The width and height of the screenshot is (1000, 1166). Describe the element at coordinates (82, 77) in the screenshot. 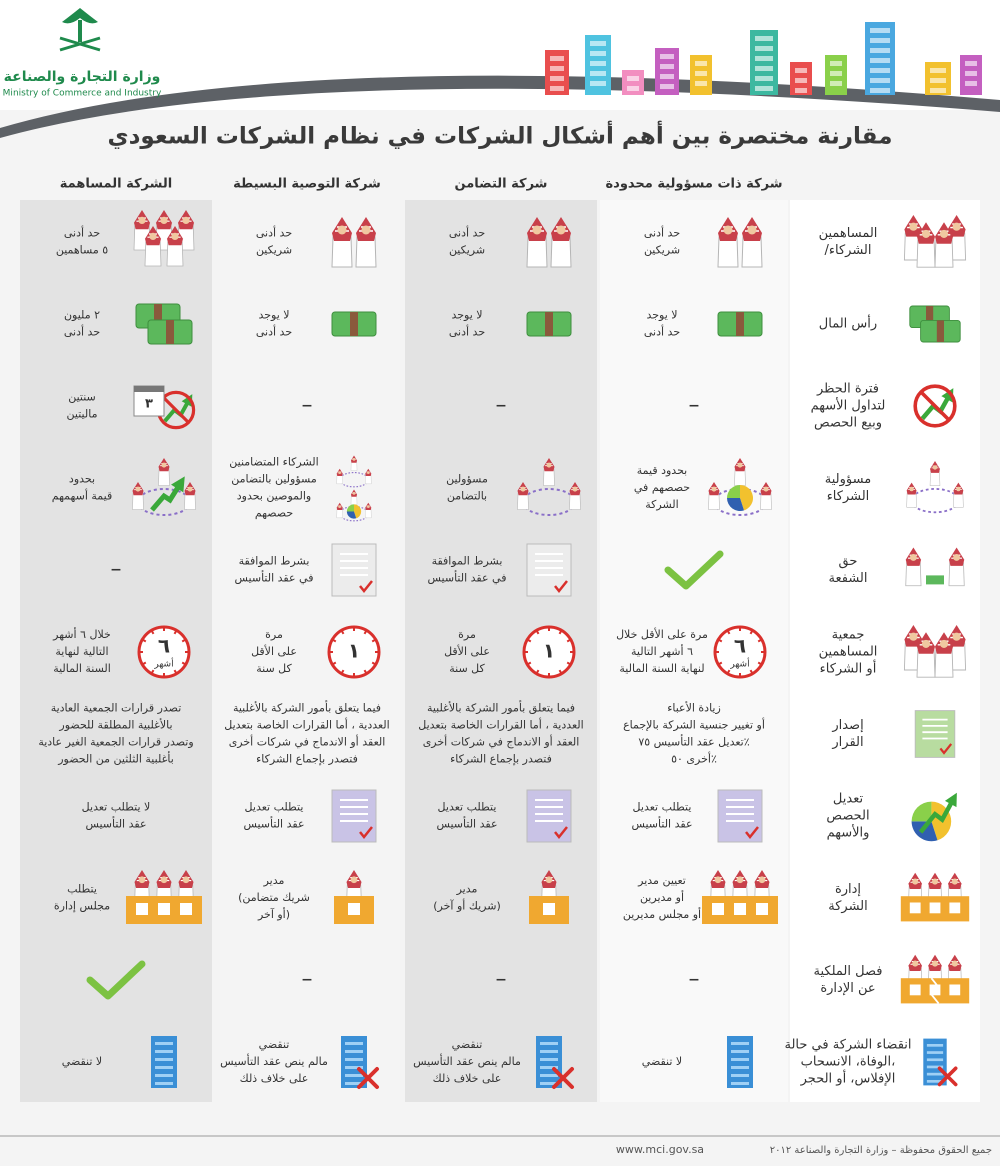

I see `ministry-ar: وزارة التجارة والصناعة` at that location.